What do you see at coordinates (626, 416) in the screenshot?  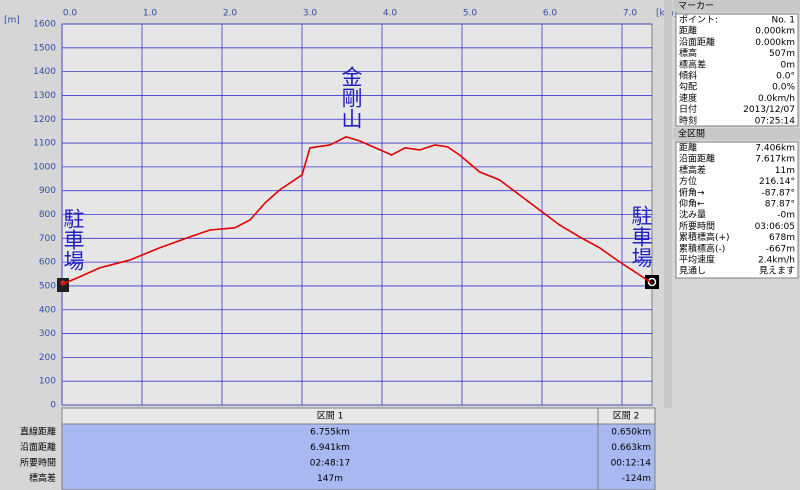 I see `segment-header: 区間 2` at bounding box center [626, 416].